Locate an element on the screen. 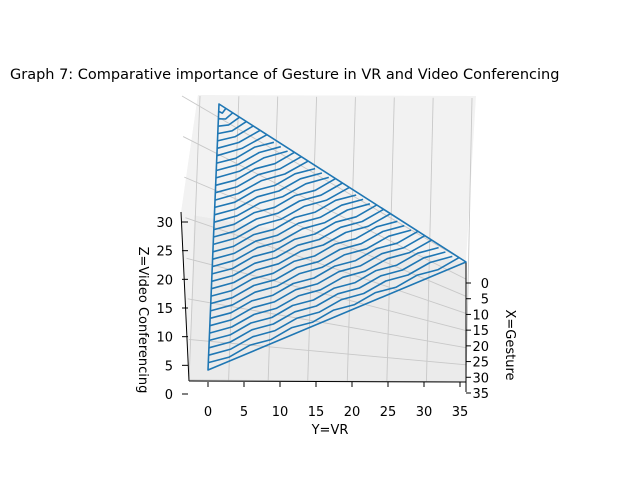 This screenshot has width=640, height=480. y-tick-label: 10 is located at coordinates (280, 412).